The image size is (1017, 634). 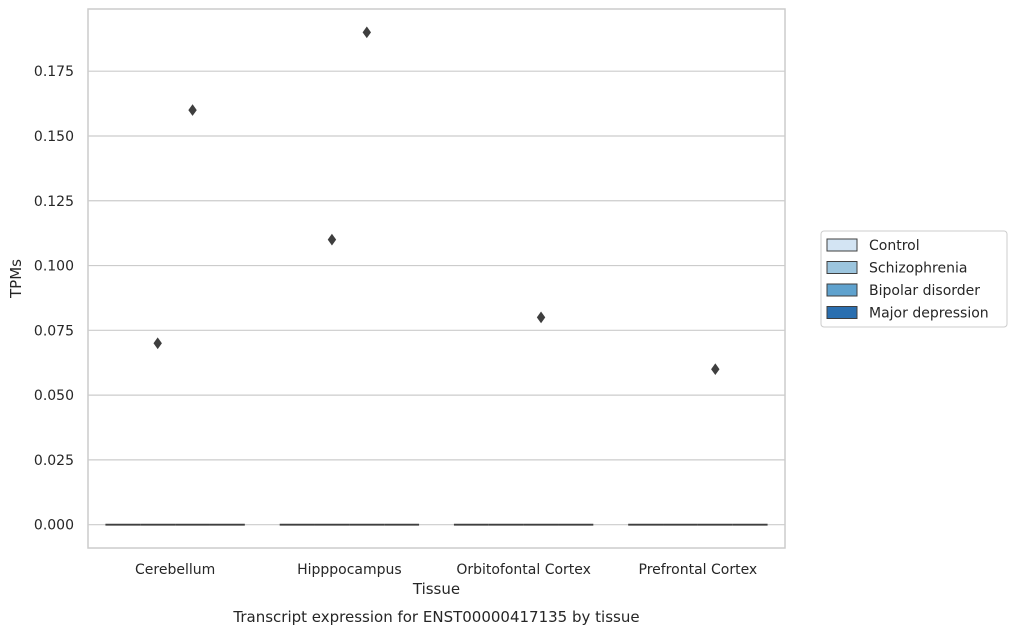 I want to click on y-tick-label: 0.075, so click(x=54, y=331).